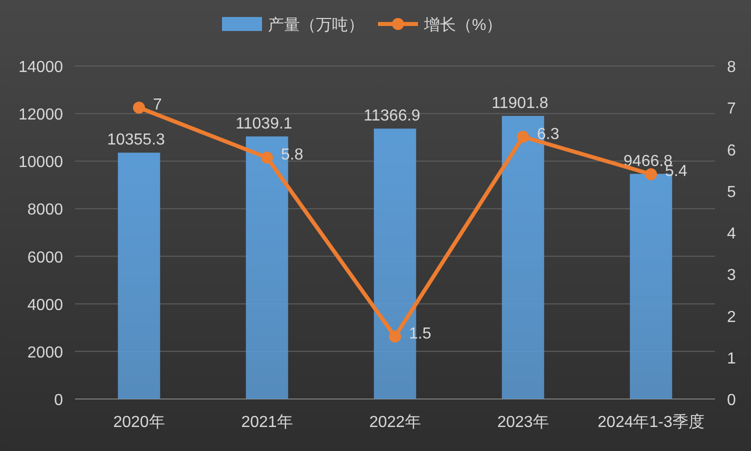 The image size is (751, 451). I want to click on y2-tick-label: 8, so click(731, 67).